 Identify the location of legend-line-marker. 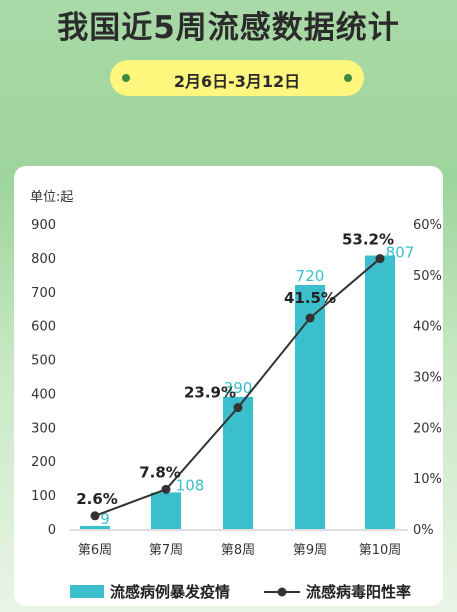
(282, 592).